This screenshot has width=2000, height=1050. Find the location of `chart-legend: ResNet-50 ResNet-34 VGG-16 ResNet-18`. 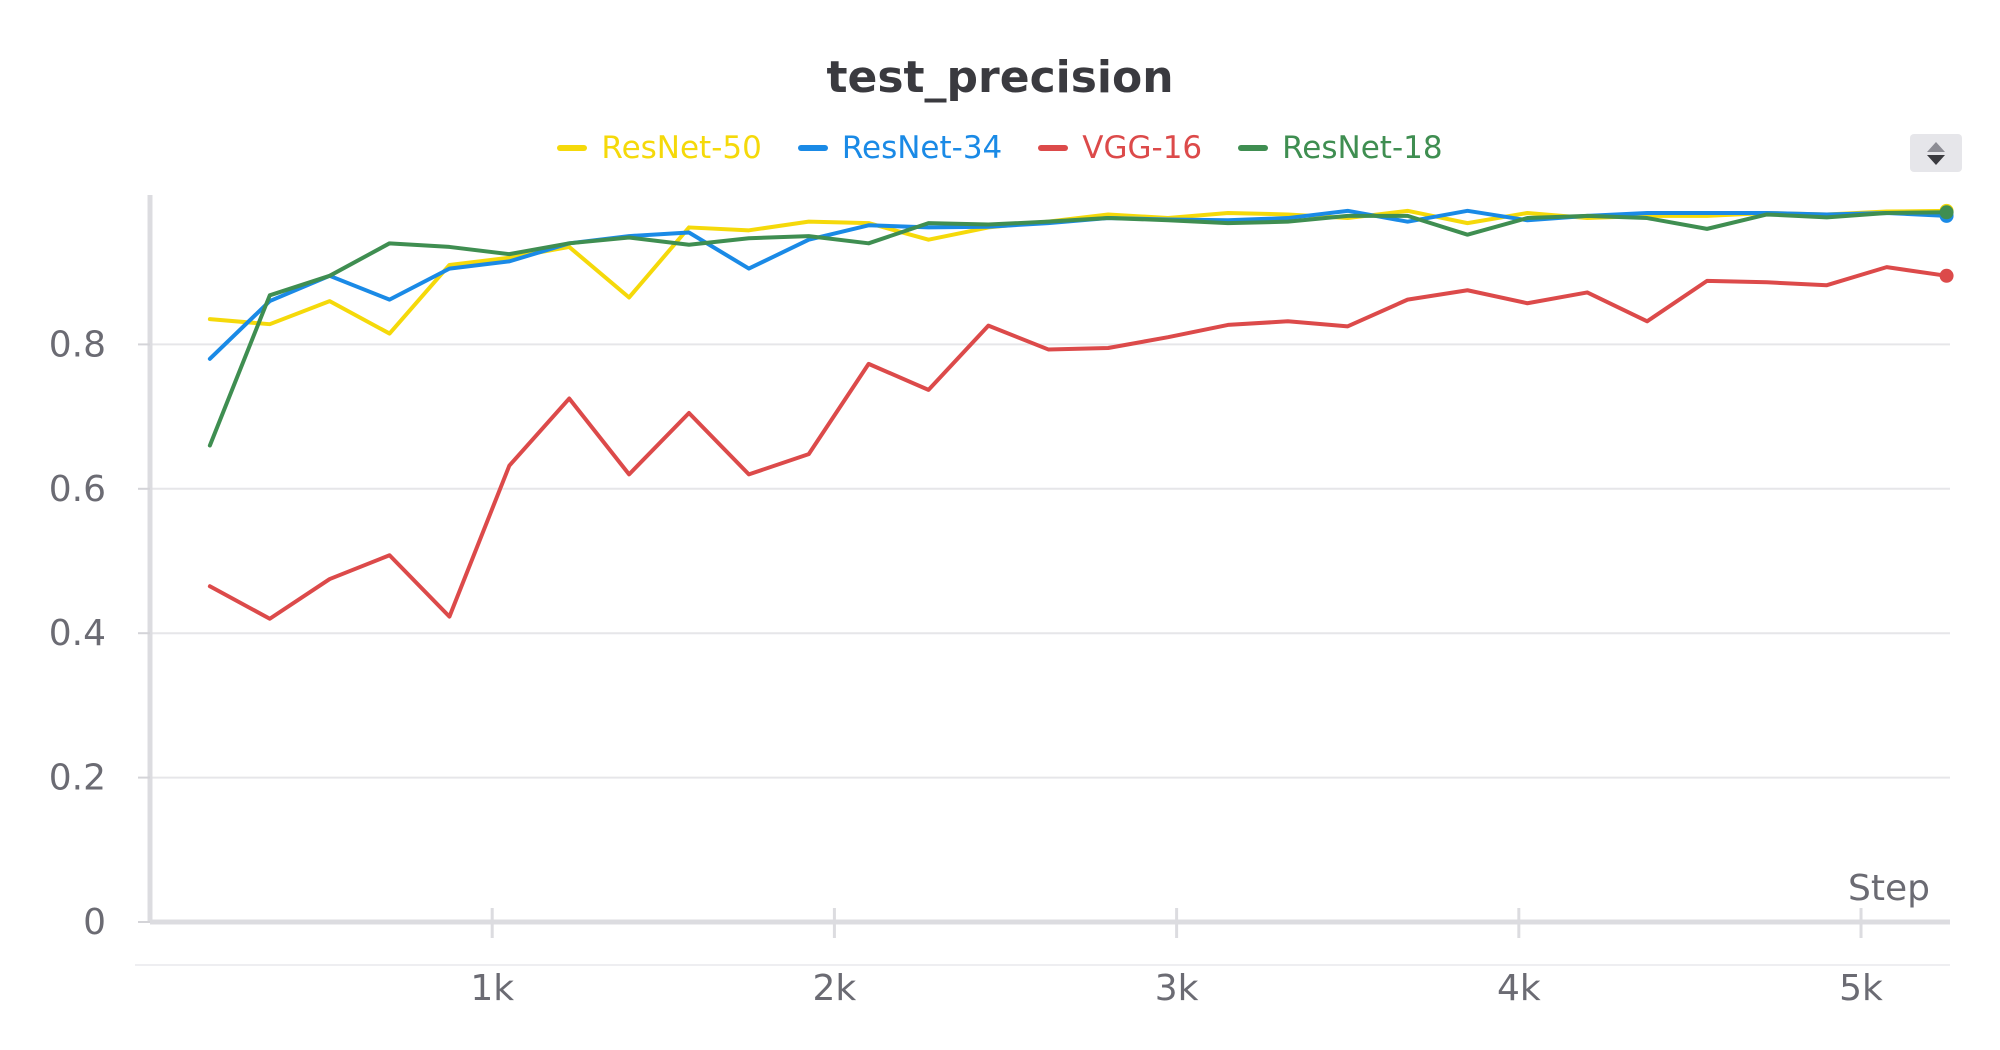

chart-legend: ResNet-50 ResNet-34 VGG-16 ResNet-18 is located at coordinates (1000, 148).